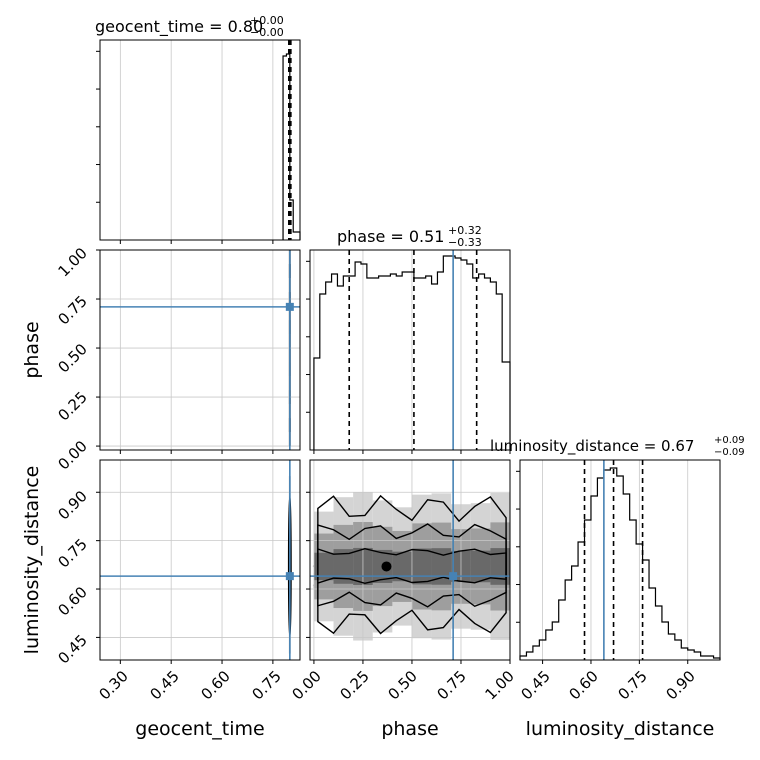  Describe the element at coordinates (386, 566) in the screenshot. I see `density-peak` at that location.